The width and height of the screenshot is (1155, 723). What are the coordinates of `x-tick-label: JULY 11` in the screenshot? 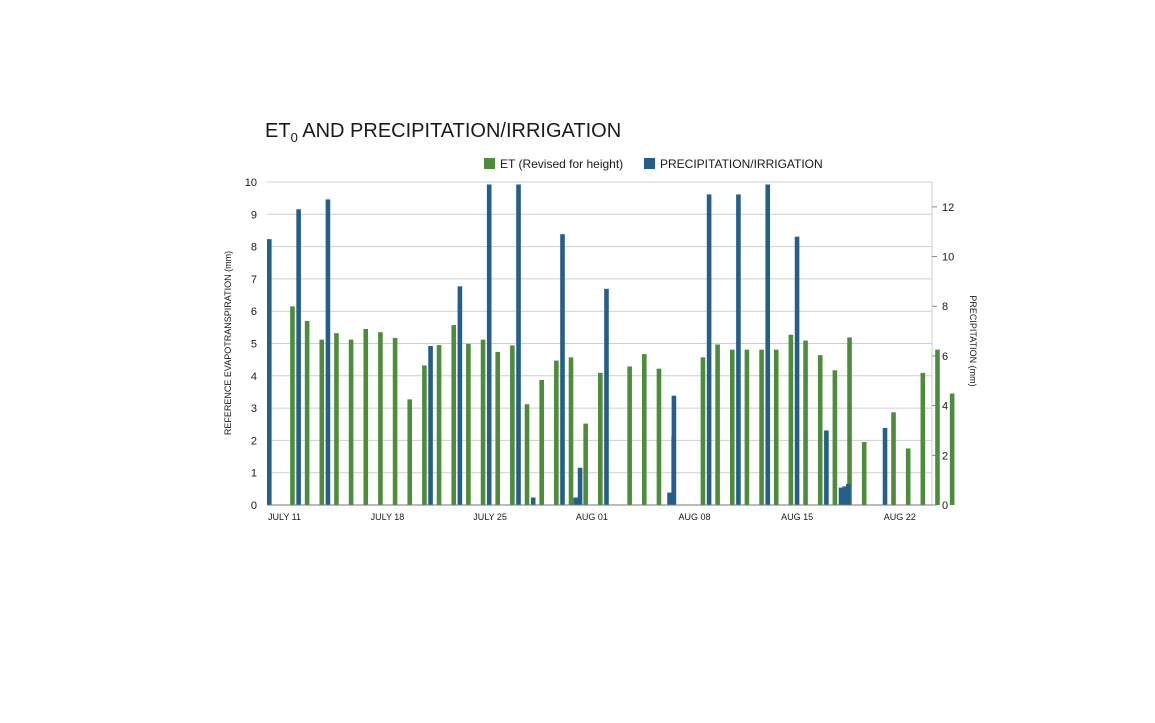 It's located at (284, 517).